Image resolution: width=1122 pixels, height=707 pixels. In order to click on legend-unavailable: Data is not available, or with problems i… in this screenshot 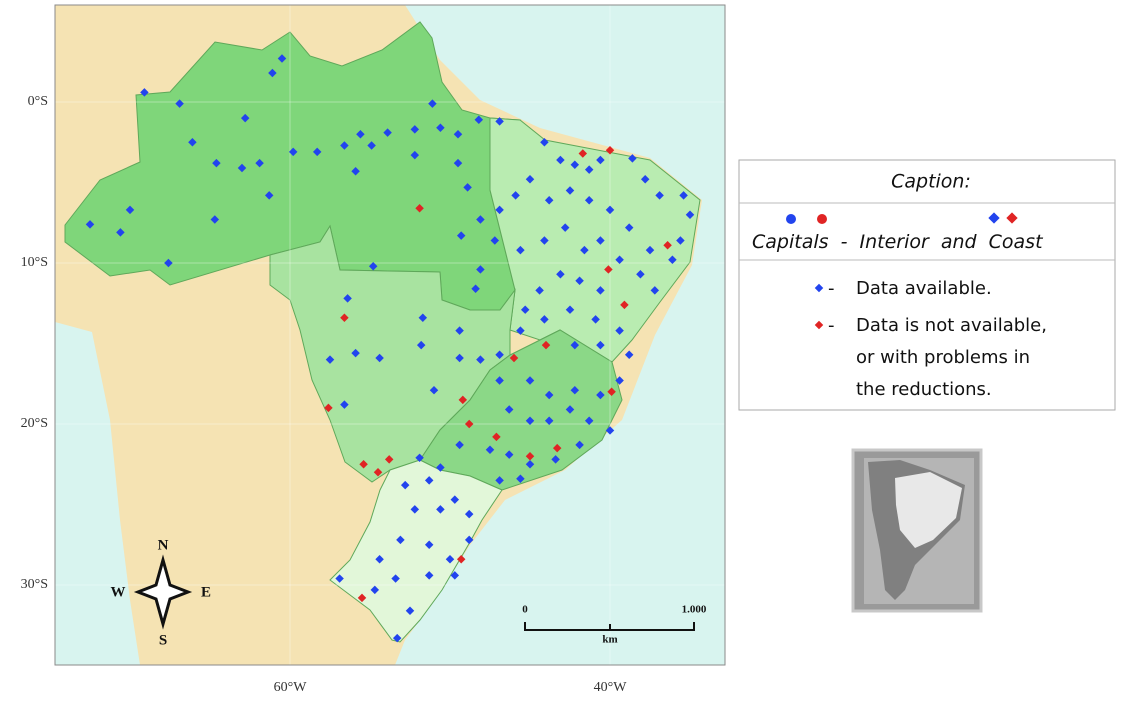, I will do `click(951, 357)`.